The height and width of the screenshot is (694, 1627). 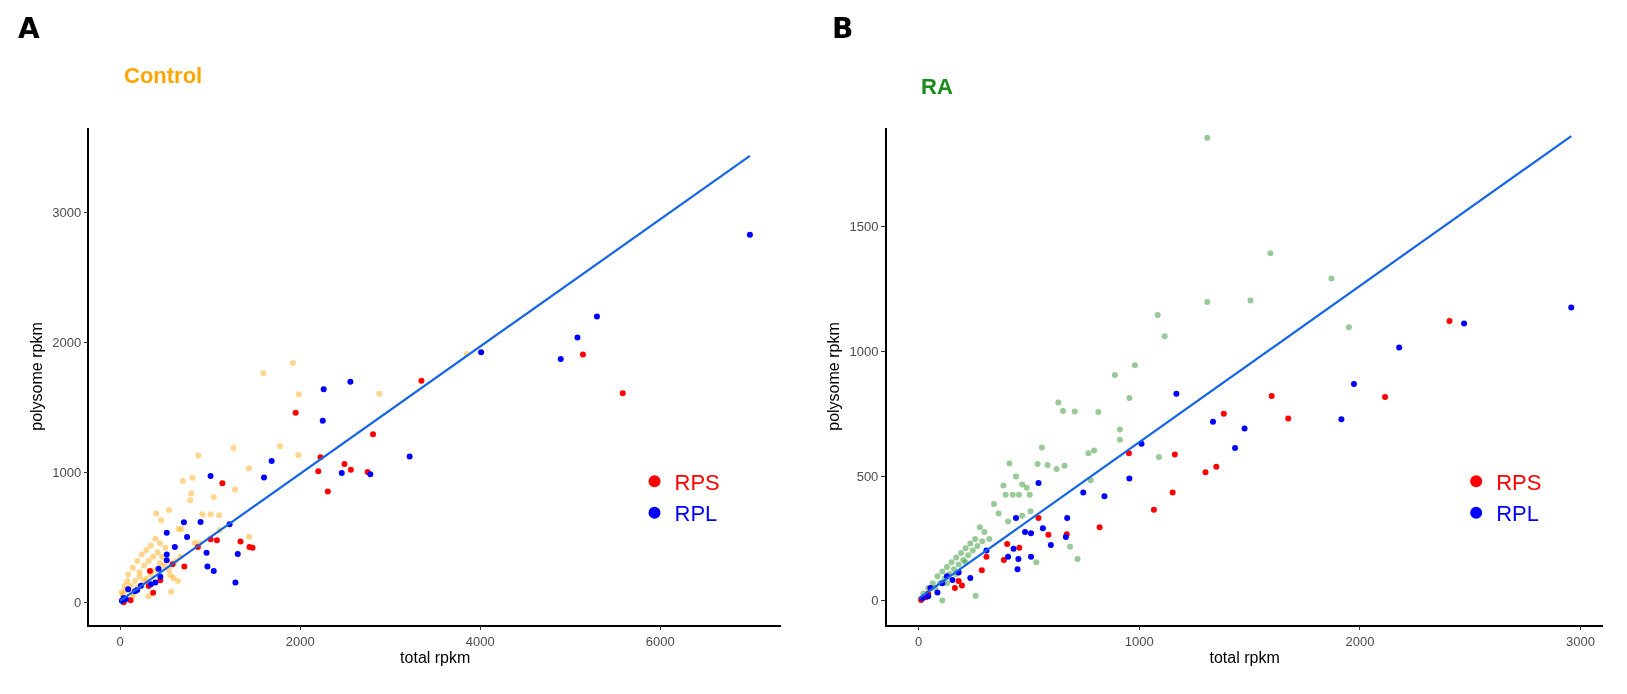 I want to click on y-tick-label: 1500, so click(x=864, y=227).